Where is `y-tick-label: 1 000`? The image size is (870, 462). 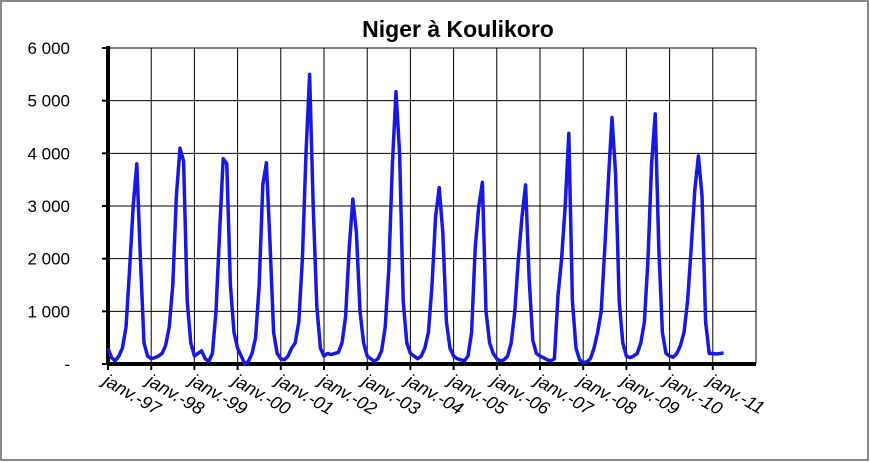
y-tick-label: 1 000 is located at coordinates (48, 311).